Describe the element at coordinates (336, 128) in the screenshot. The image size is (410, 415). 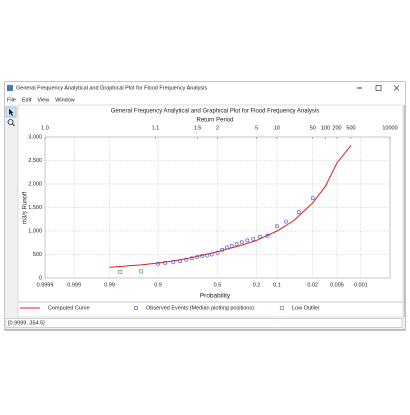
I see `x2-tick-label: 200` at that location.